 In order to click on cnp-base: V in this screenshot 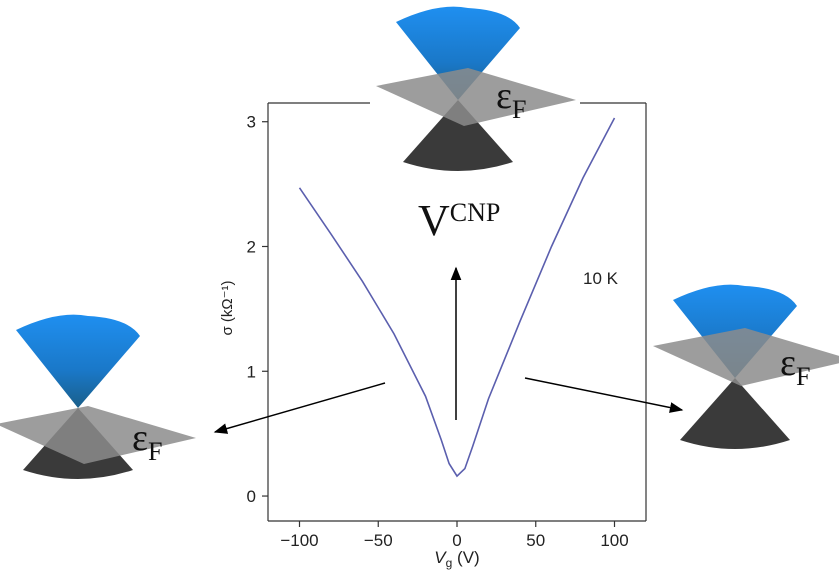, I will do `click(434, 220)`.